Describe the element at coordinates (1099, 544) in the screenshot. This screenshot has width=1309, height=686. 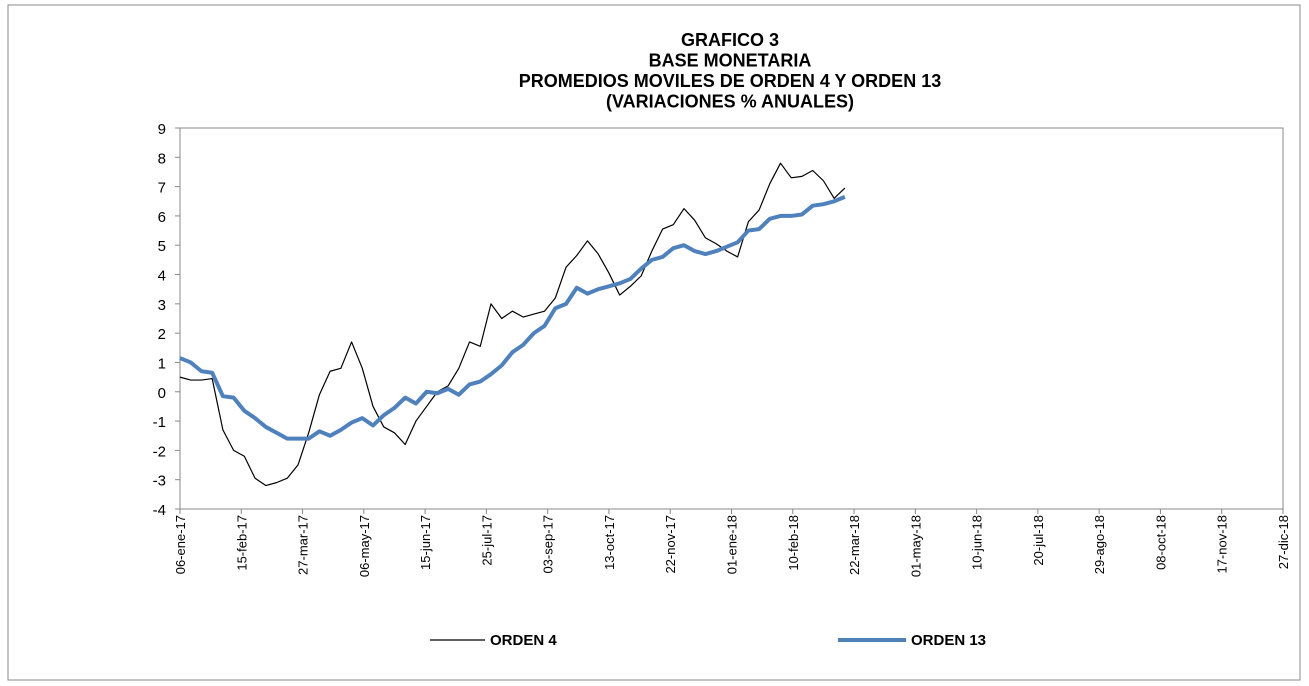
I see `x-tick-label: 29-ago-18` at that location.